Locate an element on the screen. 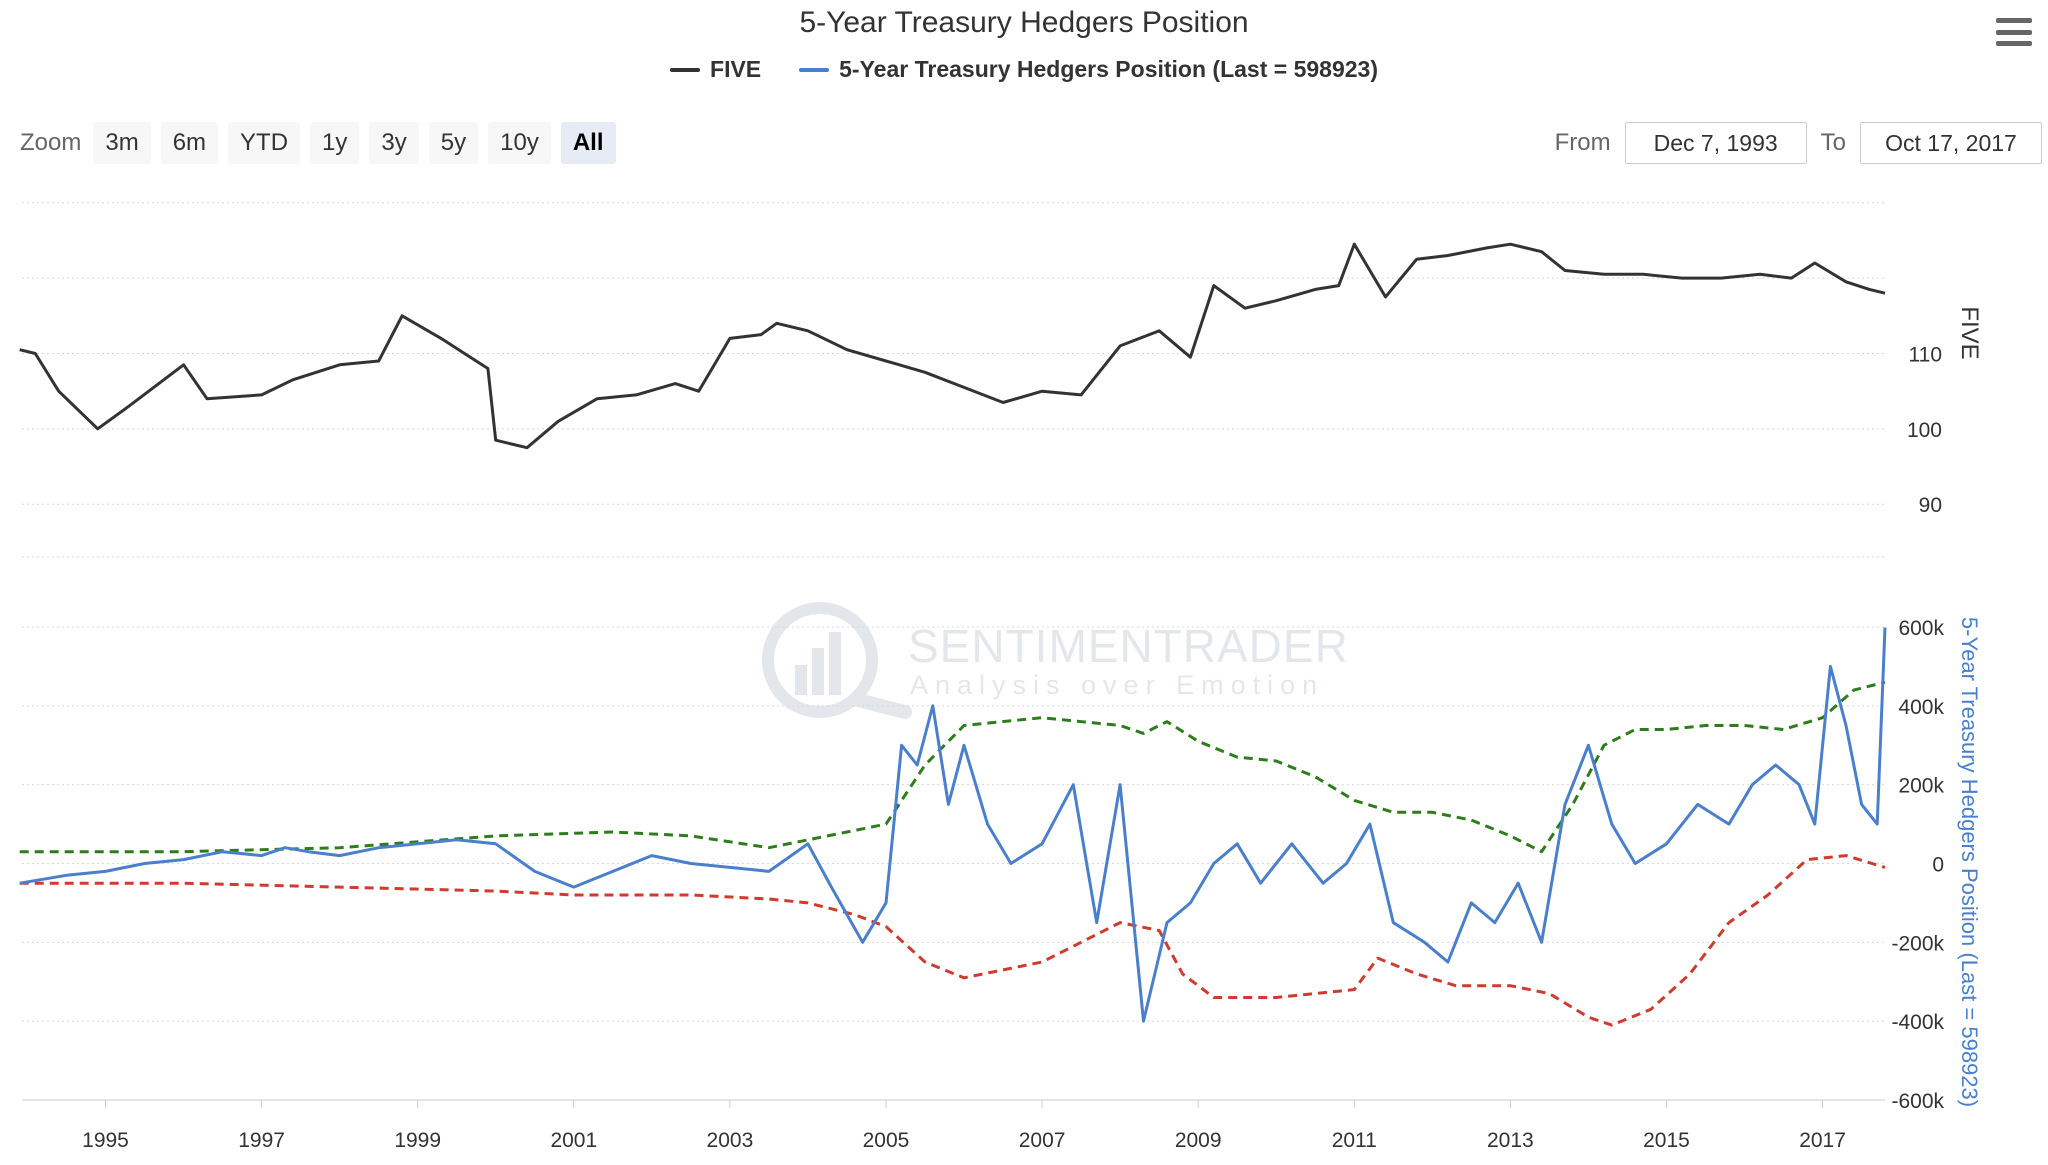 This screenshot has height=1165, width=2048. x-tick-label: 2005 is located at coordinates (886, 1140).